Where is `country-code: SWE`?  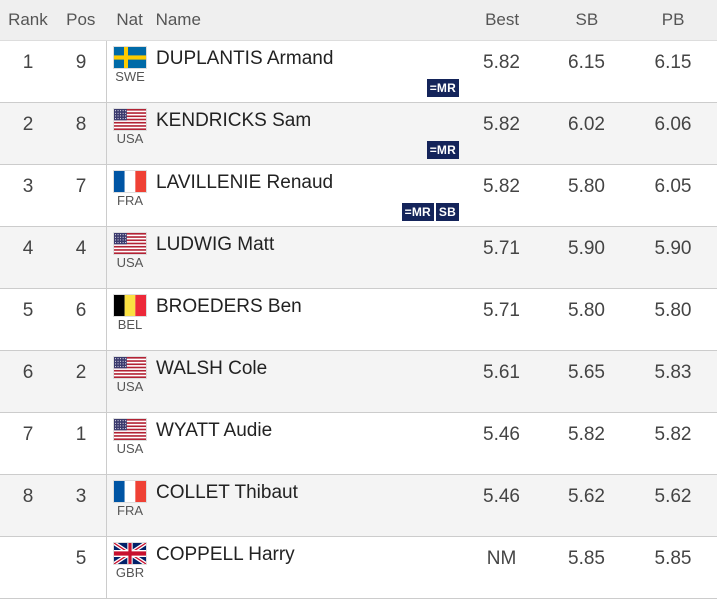 country-code: SWE is located at coordinates (130, 76).